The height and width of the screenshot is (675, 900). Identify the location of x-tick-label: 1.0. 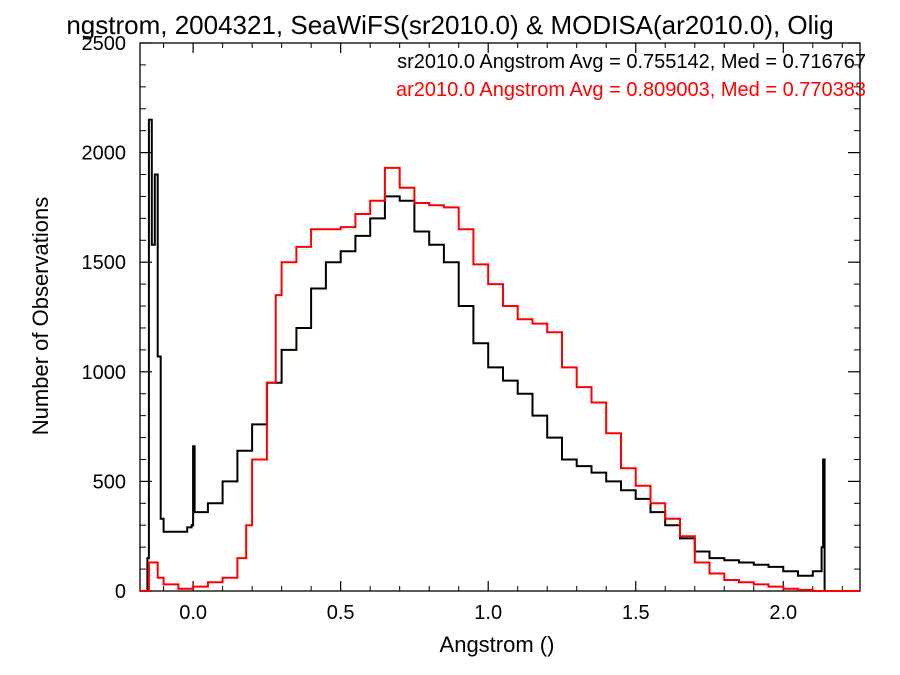
(488, 613).